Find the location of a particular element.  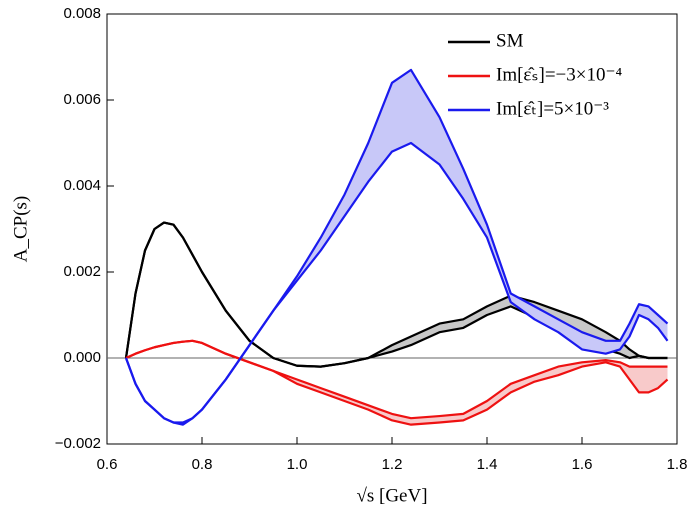

legend-label: Im[ε̂ₜ]=5×10⁻³ is located at coordinates (552, 108).